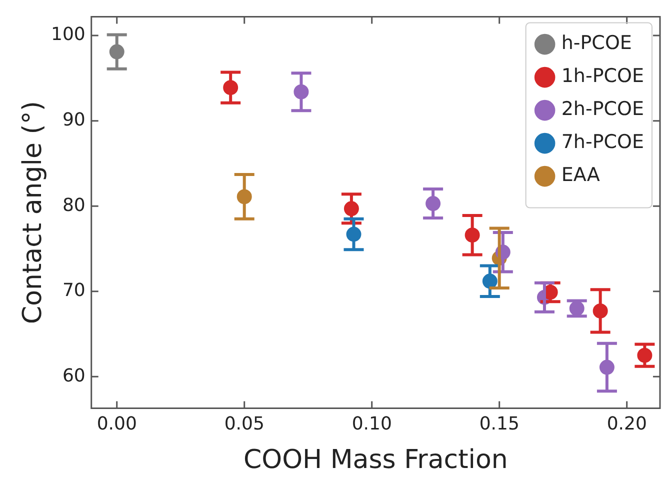 The width and height of the screenshot is (668, 485). Describe the element at coordinates (33, 212) in the screenshot. I see `y-axis-title: Contact angle (°)` at that location.